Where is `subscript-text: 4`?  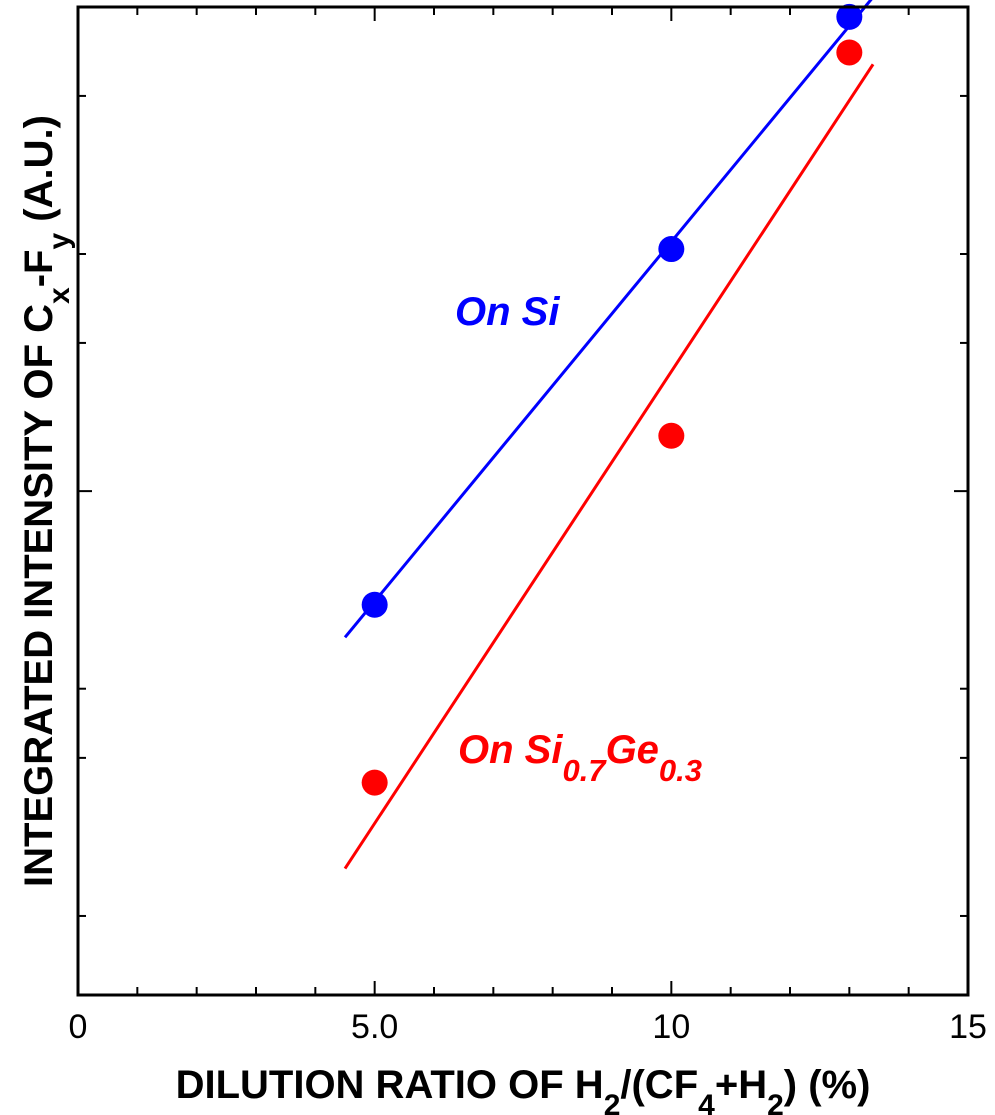 subscript-text: 4 is located at coordinates (706, 1102).